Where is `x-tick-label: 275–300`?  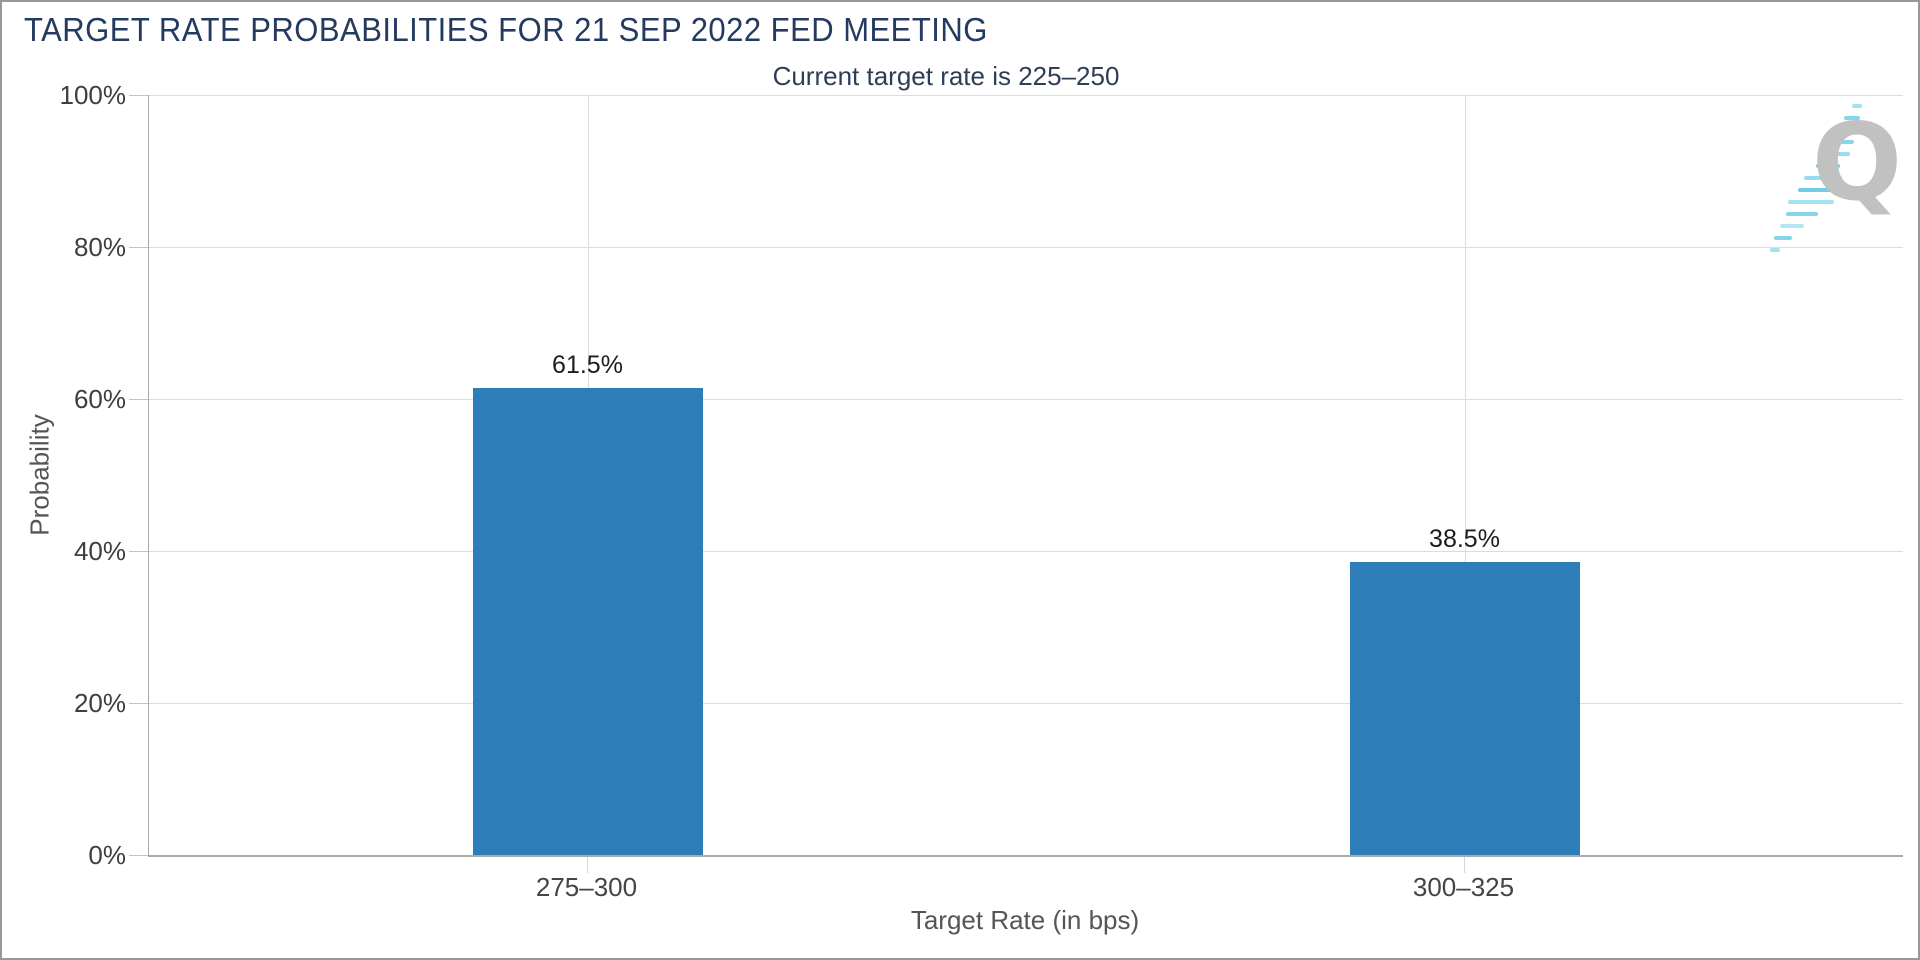
x-tick-label: 275–300 is located at coordinates (586, 887).